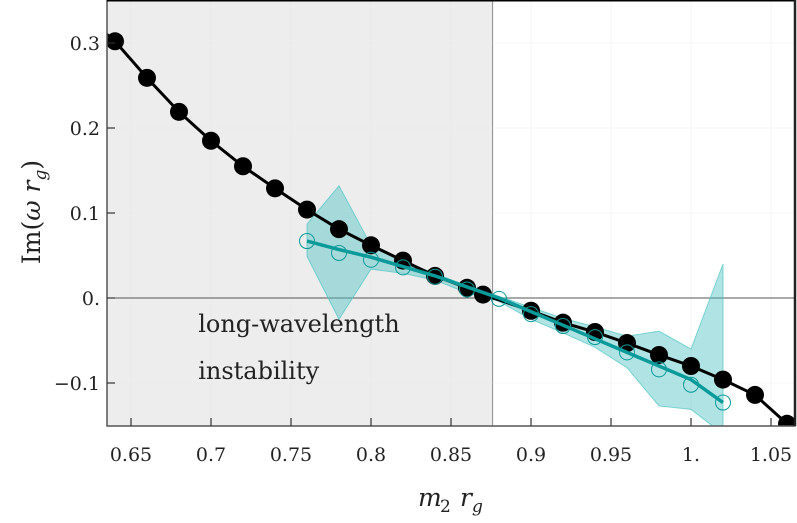 The height and width of the screenshot is (523, 797). I want to click on svg-text: 0., so click(91, 299).